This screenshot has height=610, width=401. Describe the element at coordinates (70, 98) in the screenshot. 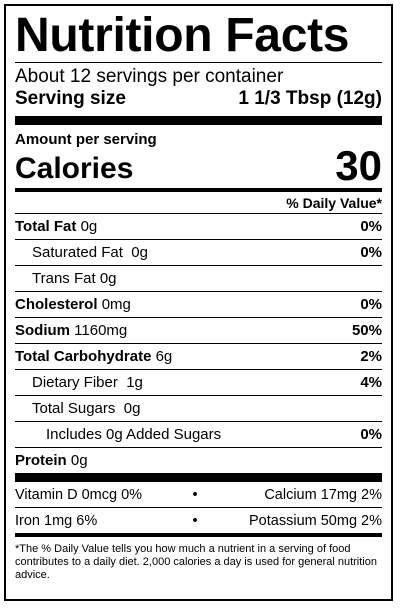

I see `serving-size-label: Serving size` at that location.